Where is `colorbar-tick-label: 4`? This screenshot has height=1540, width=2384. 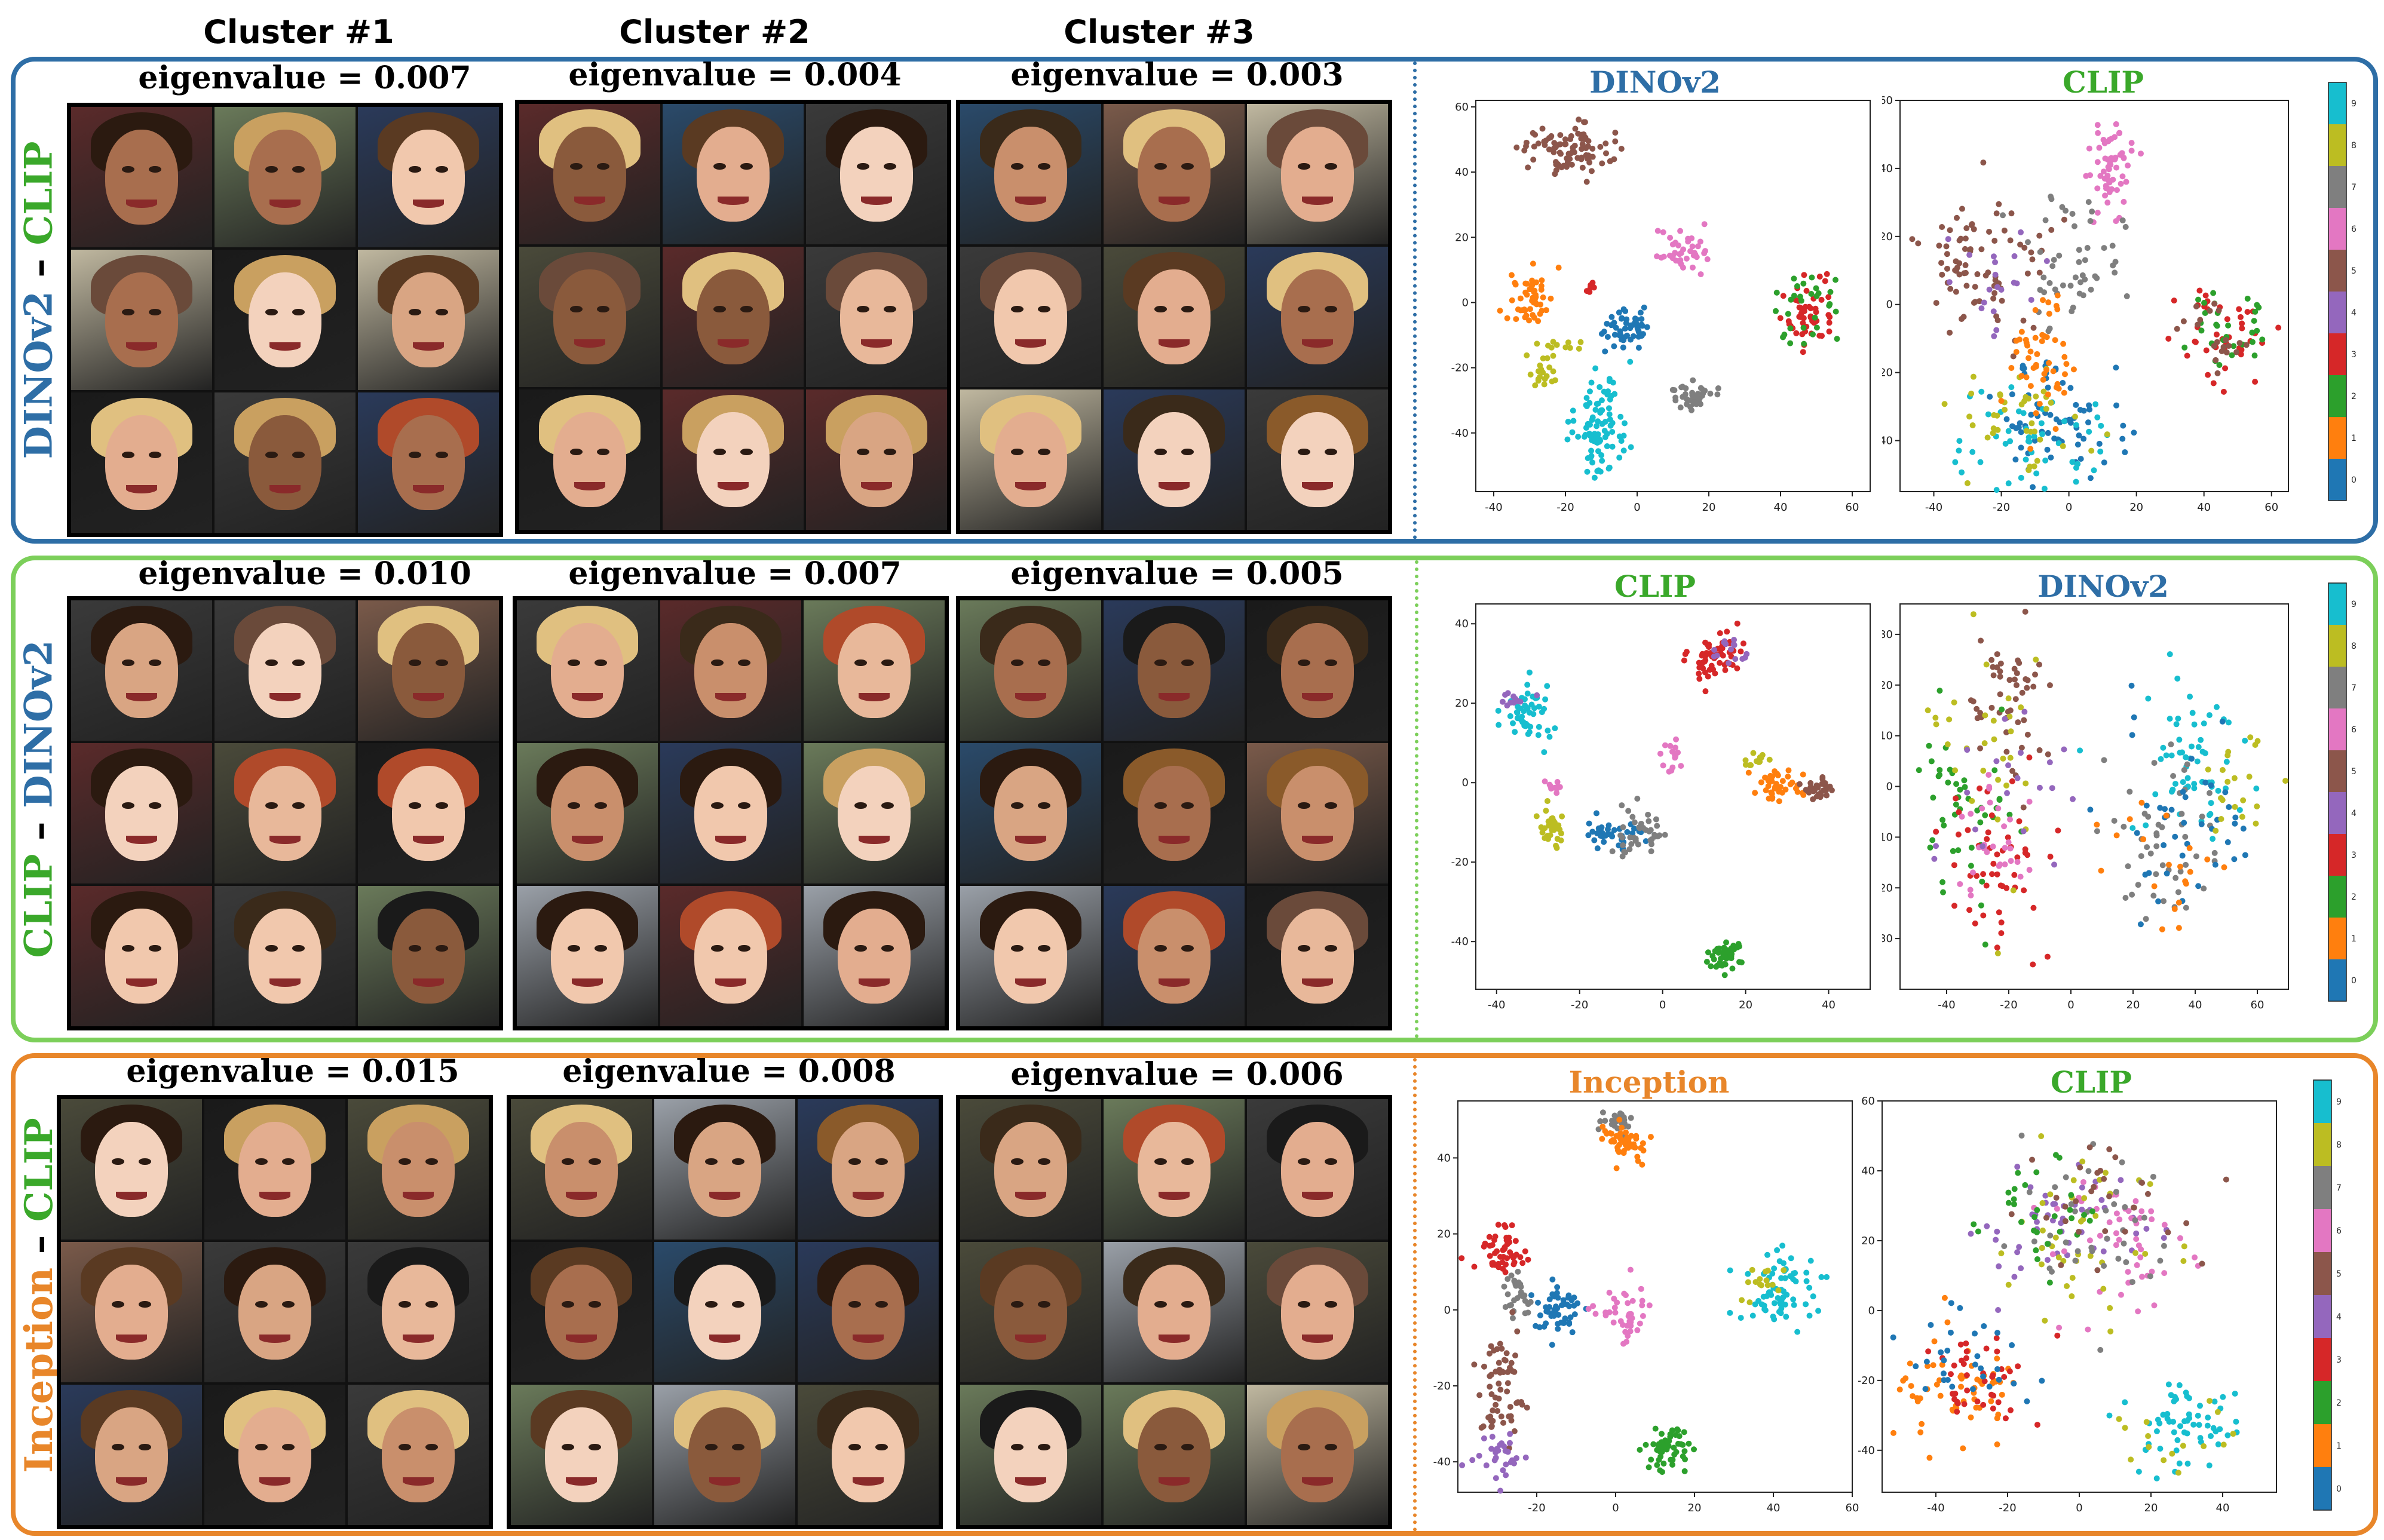 colorbar-tick-label: 4 is located at coordinates (2339, 1317).